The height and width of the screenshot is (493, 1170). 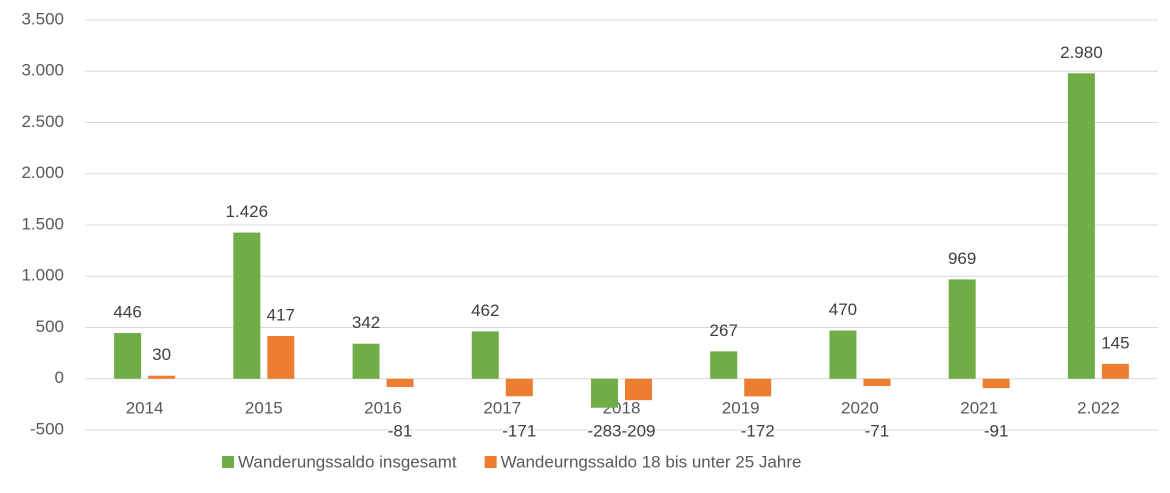 What do you see at coordinates (42, 121) in the screenshot?
I see `y-tick-label: 2.500` at bounding box center [42, 121].